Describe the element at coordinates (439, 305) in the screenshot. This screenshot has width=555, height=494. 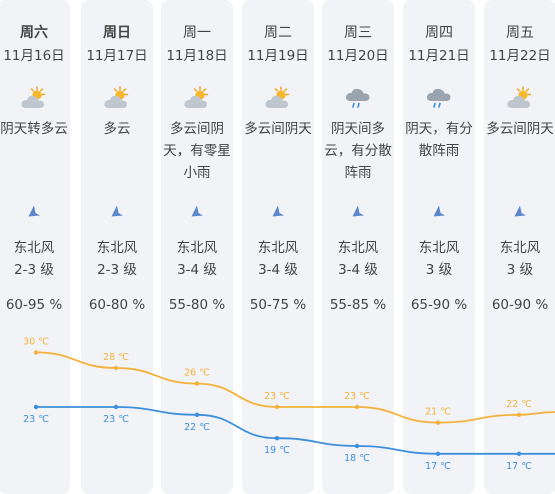
I see `humidity: 65-90 %` at that location.